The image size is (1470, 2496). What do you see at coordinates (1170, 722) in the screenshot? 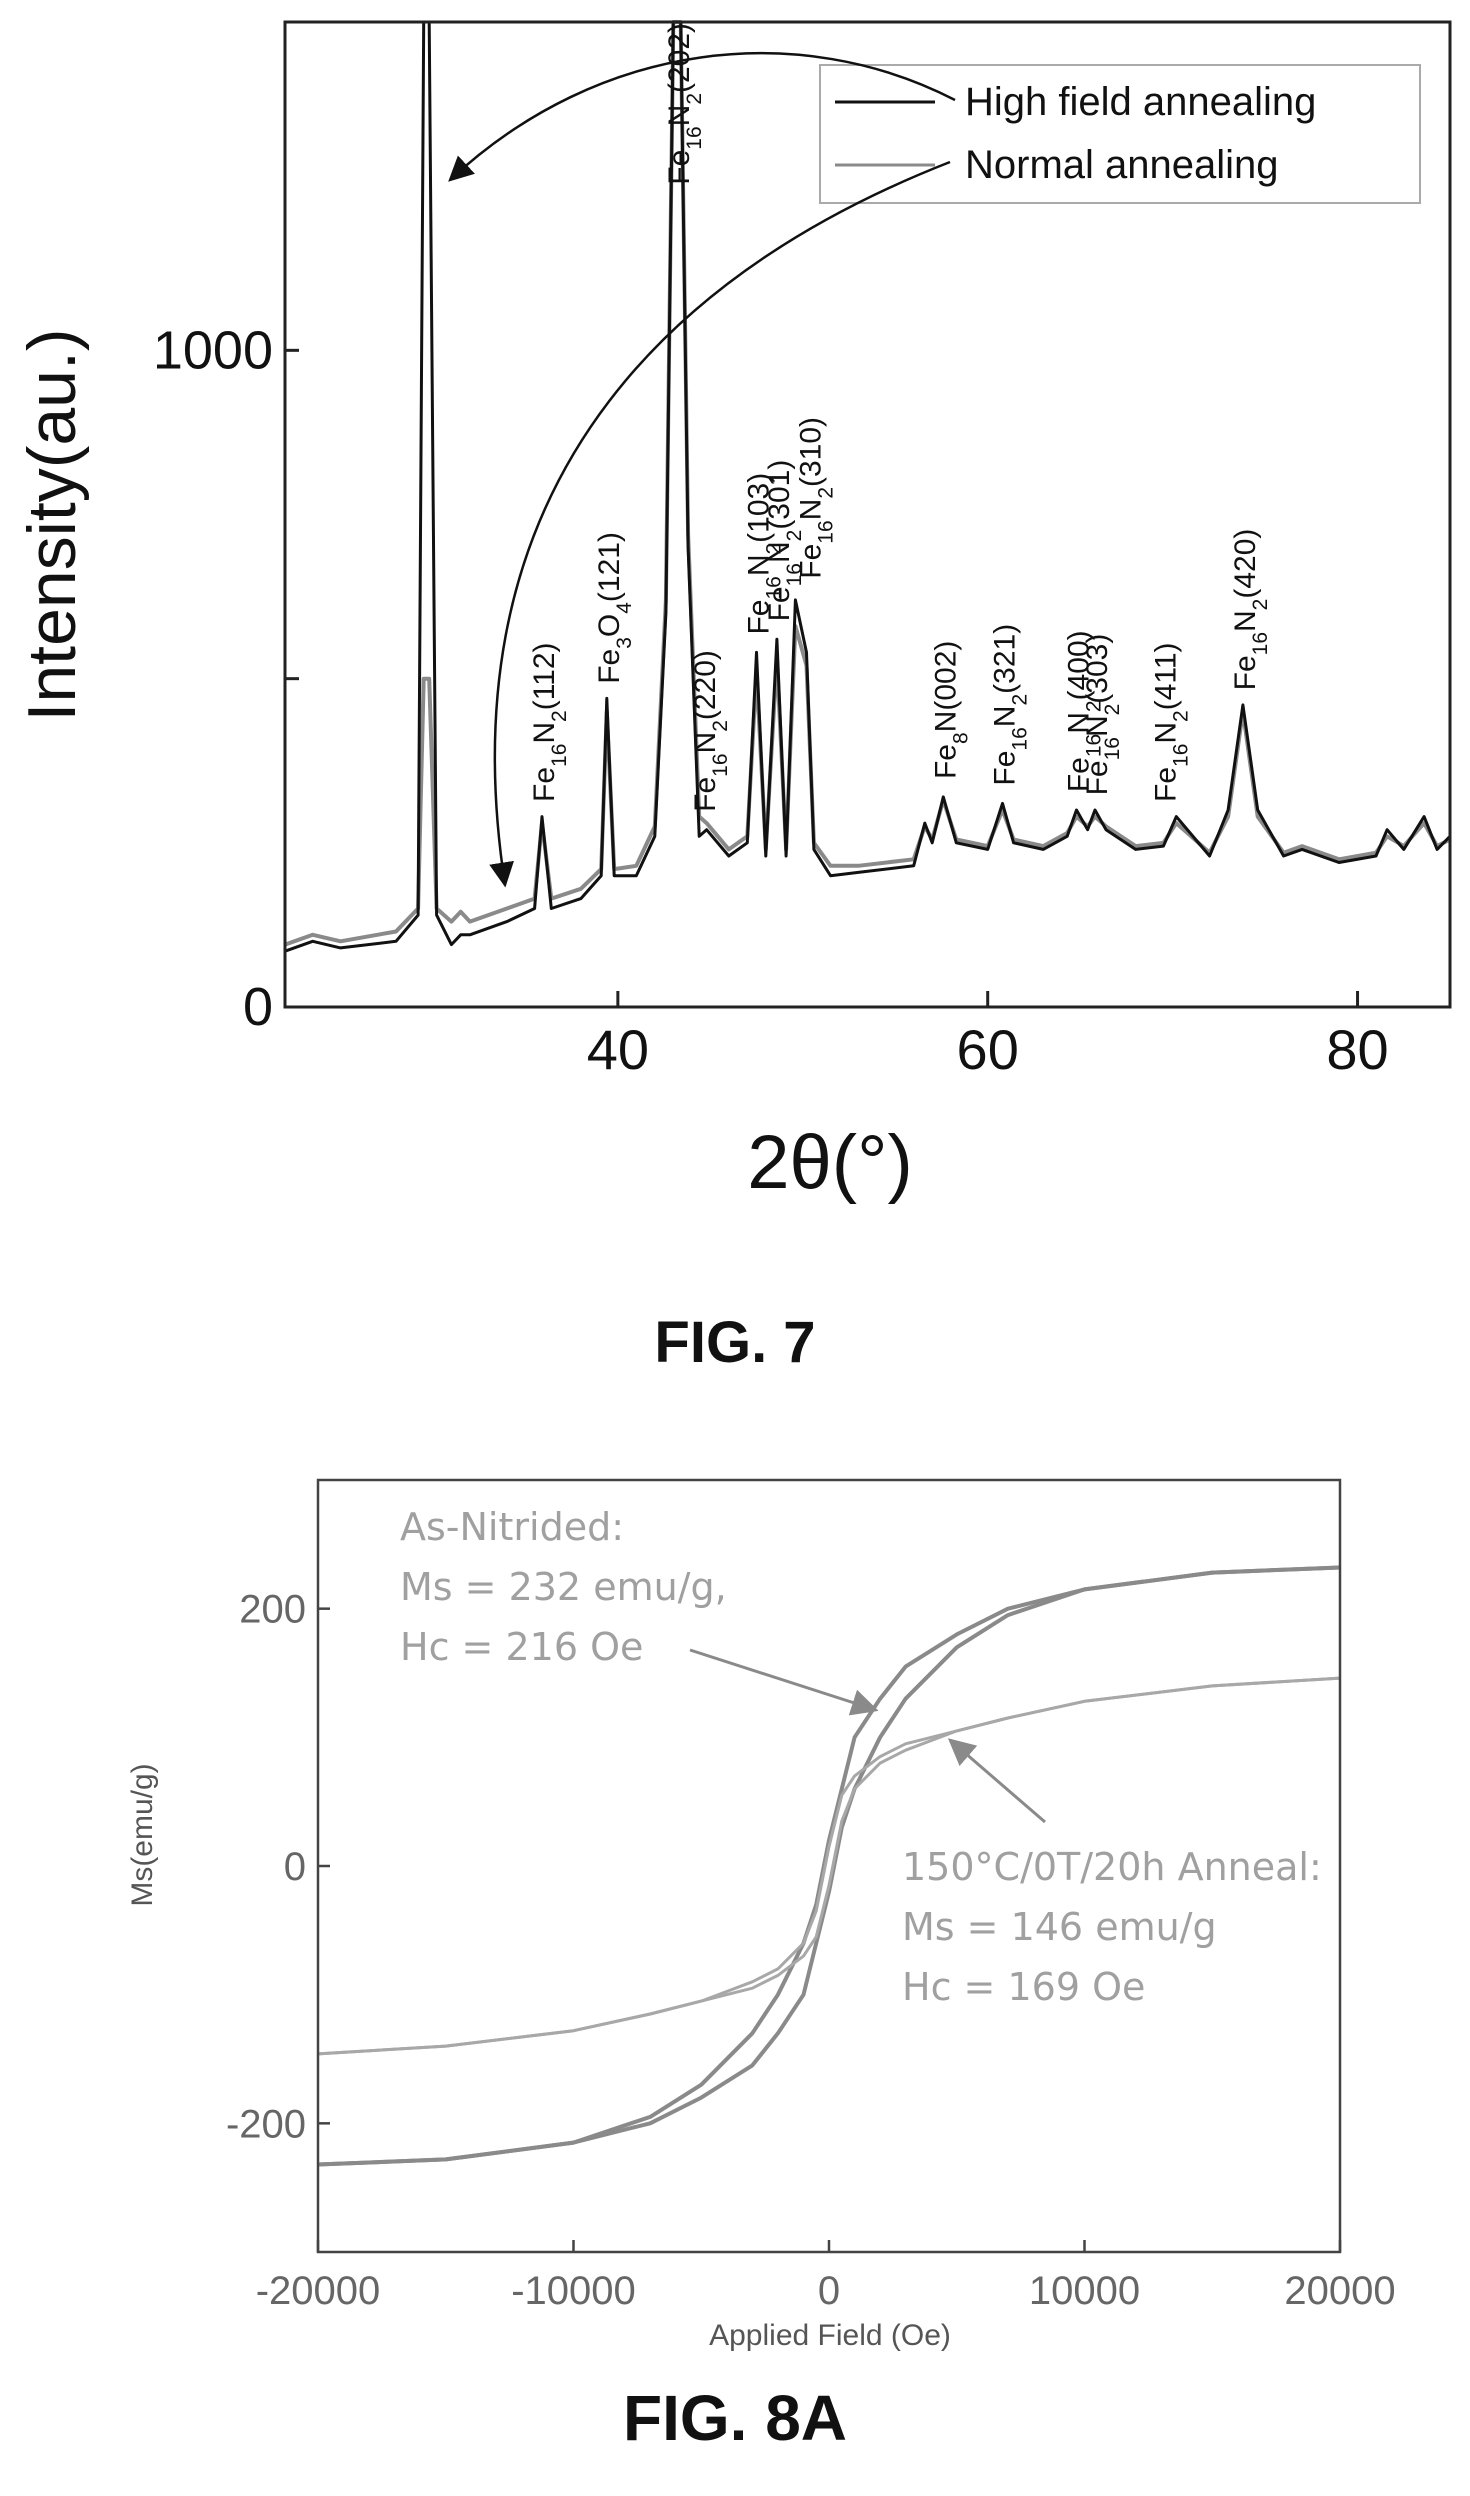
I see `xrd-peak-label-11: Fe16N2(411)` at bounding box center [1170, 722].